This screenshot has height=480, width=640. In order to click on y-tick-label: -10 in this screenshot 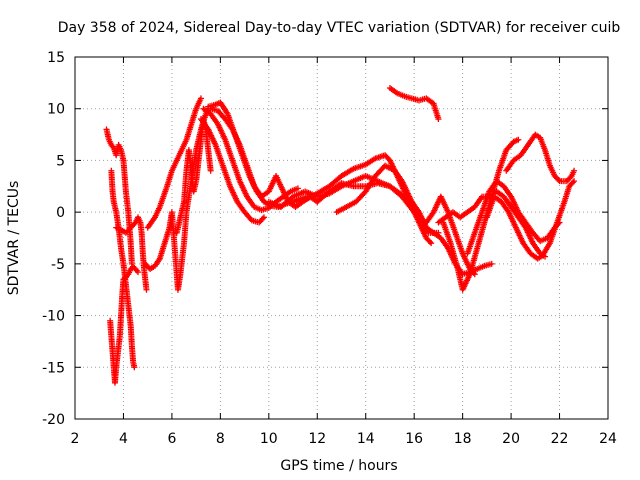, I will do `click(53, 317)`.